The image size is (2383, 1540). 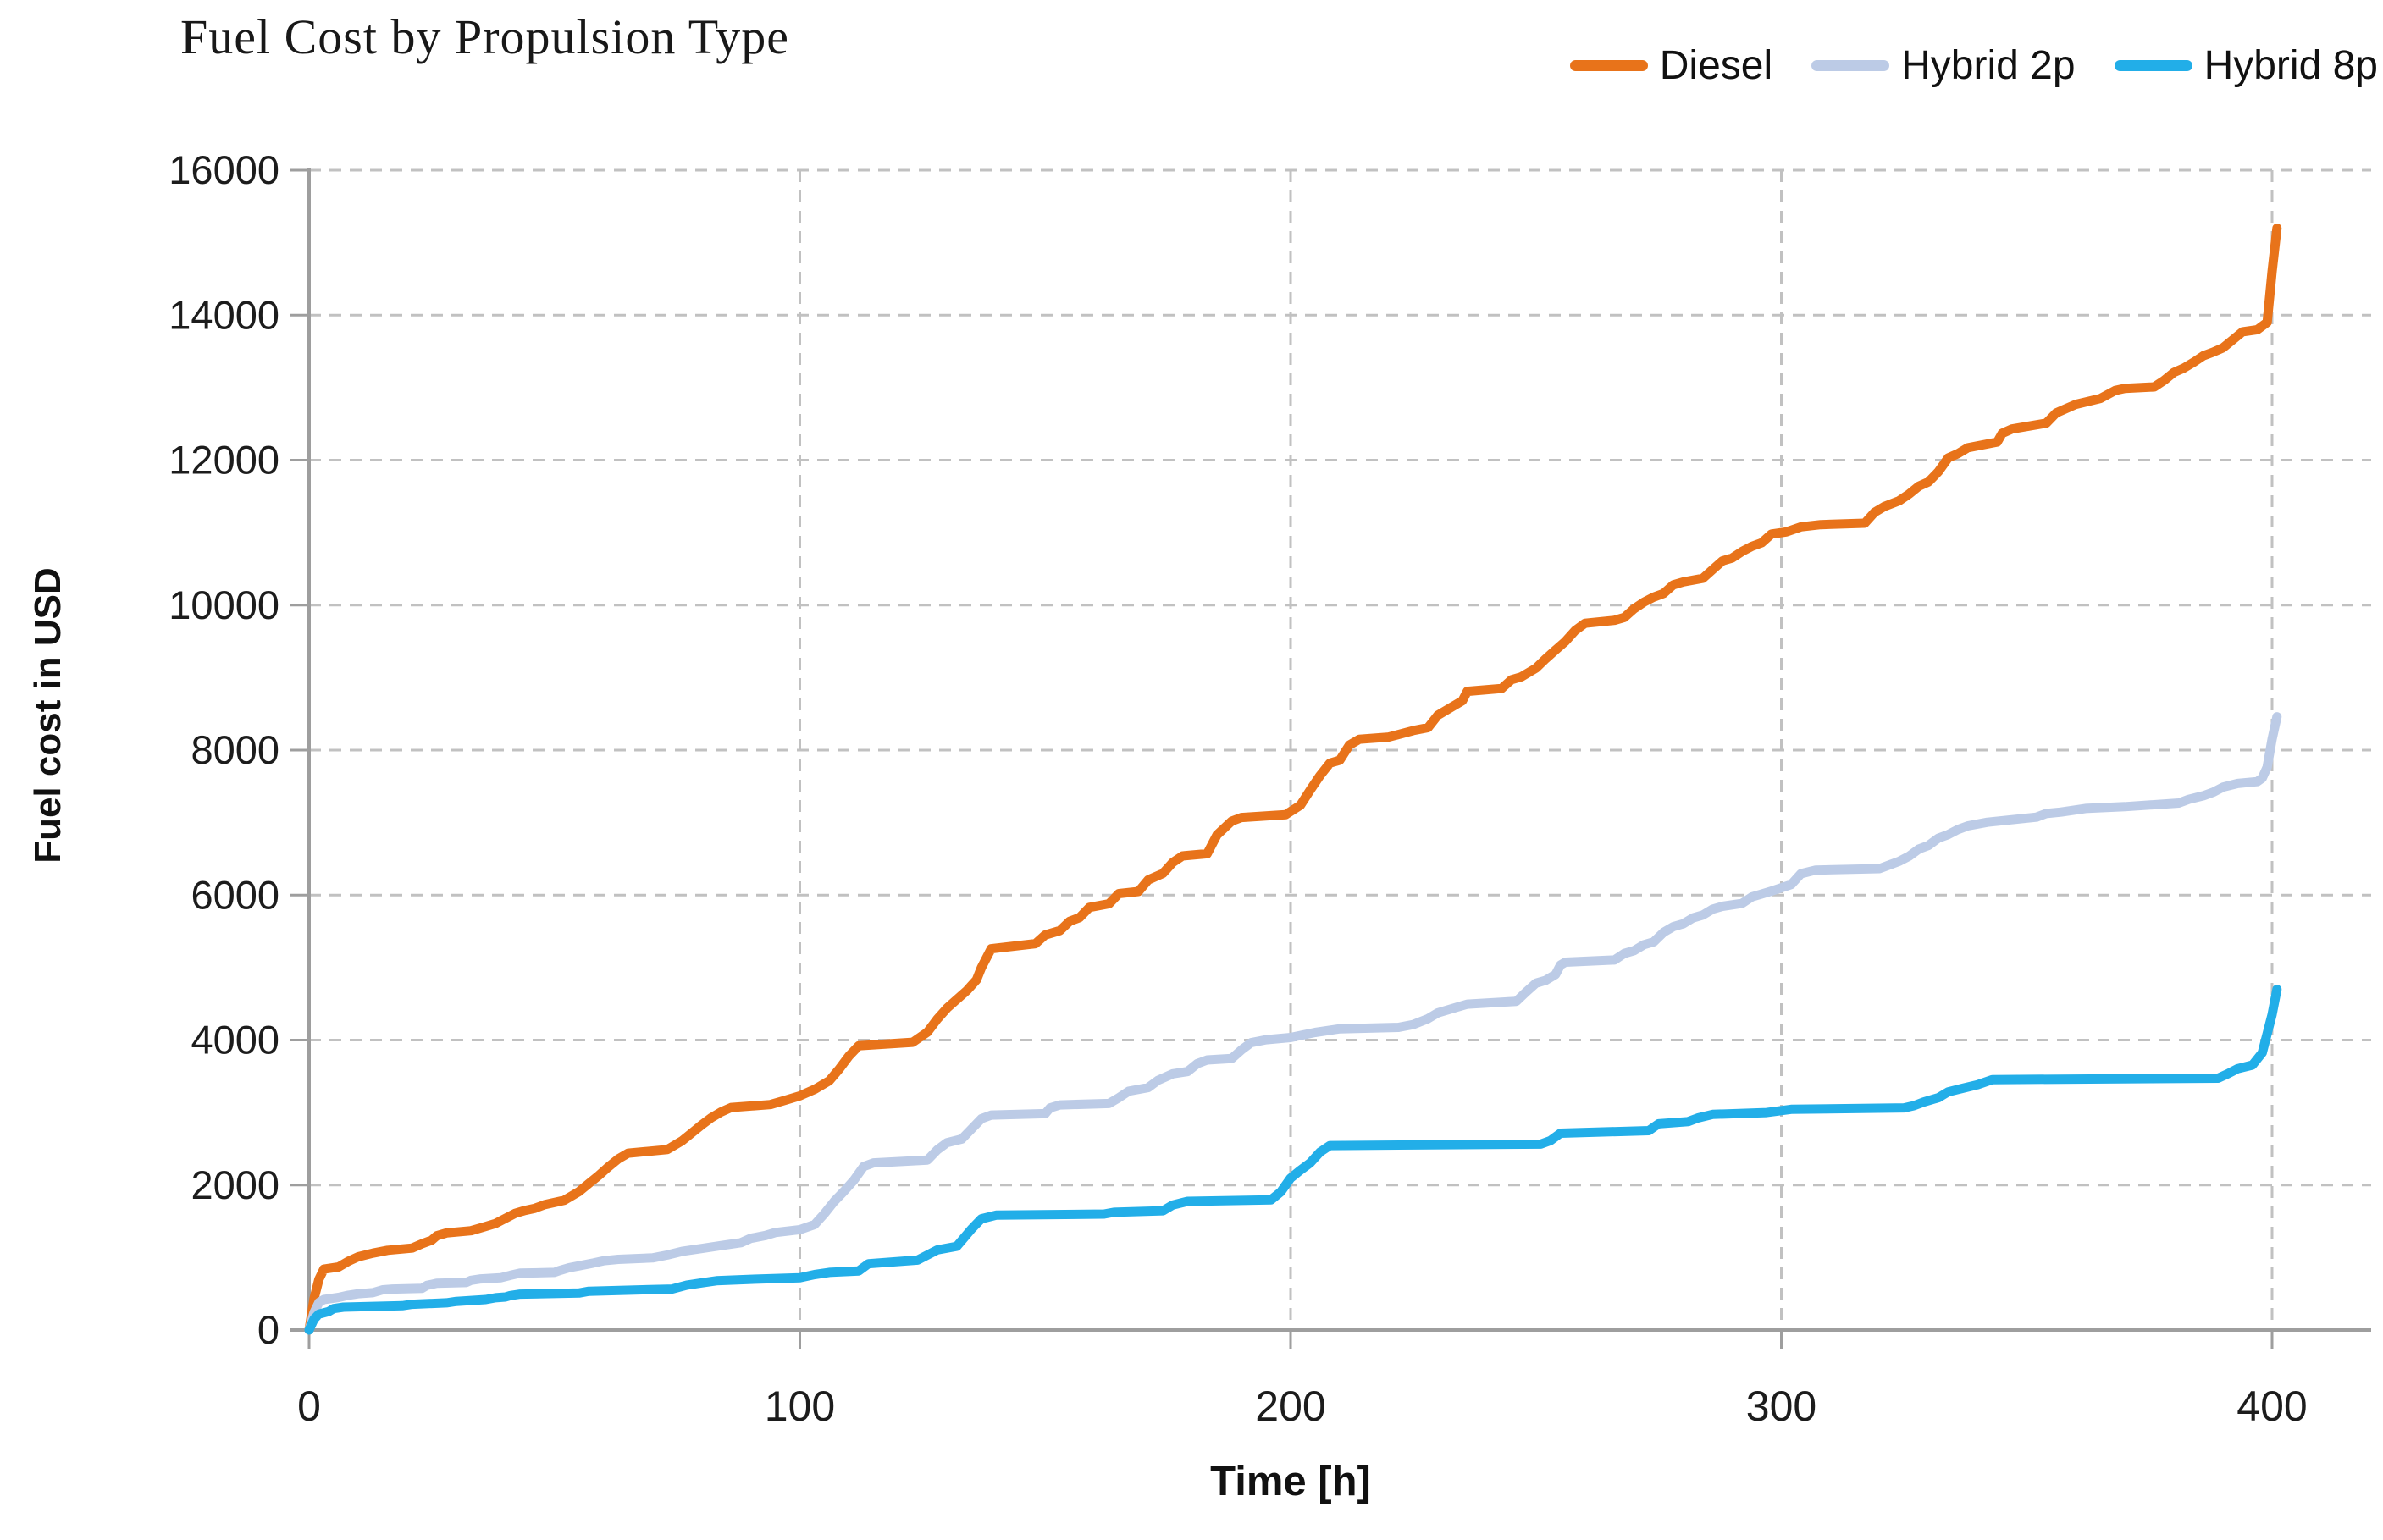 What do you see at coordinates (235, 749) in the screenshot?
I see `y-tick-label-8000: 8000` at bounding box center [235, 749].